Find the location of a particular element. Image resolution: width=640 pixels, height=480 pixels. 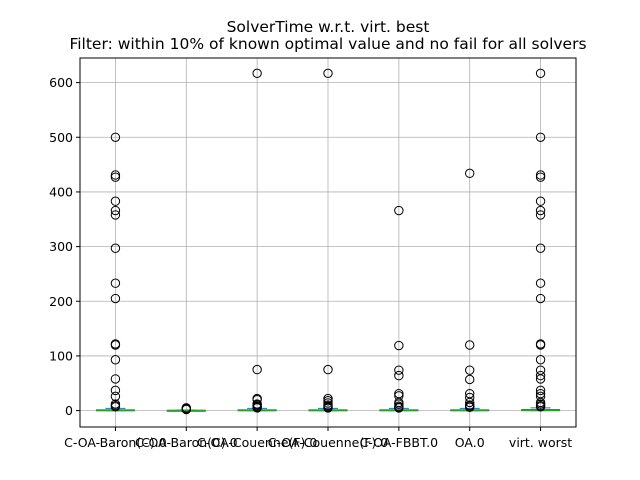

y-tick-label: 300 is located at coordinates (61, 246).